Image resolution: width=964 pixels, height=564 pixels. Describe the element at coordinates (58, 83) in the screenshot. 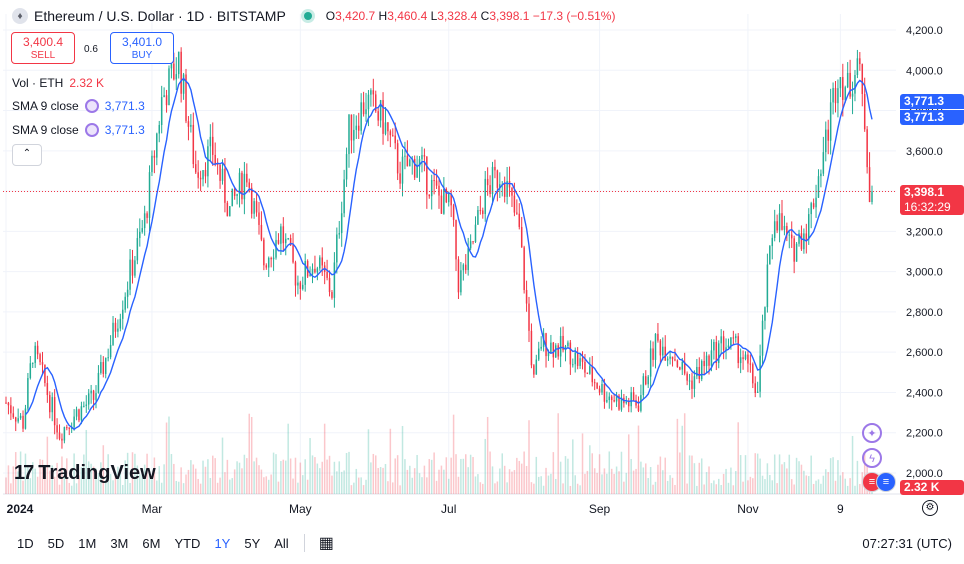

I see `volume-legend: Vol · ETH 2.32 K` at that location.